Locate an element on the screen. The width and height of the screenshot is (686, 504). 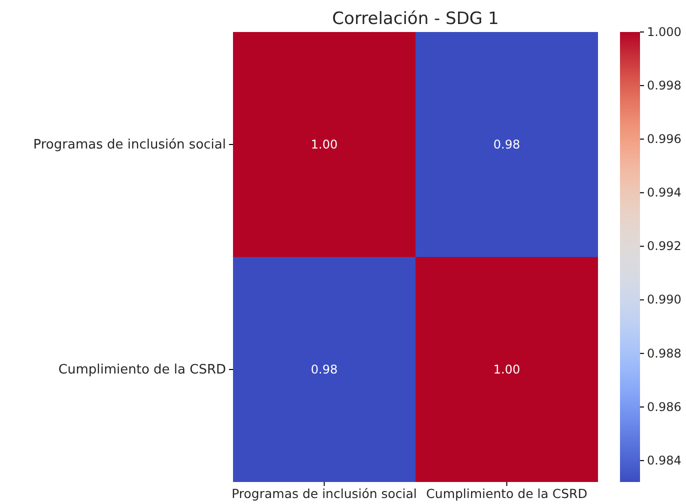
color-bar-label: 0.992 is located at coordinates (664, 246).